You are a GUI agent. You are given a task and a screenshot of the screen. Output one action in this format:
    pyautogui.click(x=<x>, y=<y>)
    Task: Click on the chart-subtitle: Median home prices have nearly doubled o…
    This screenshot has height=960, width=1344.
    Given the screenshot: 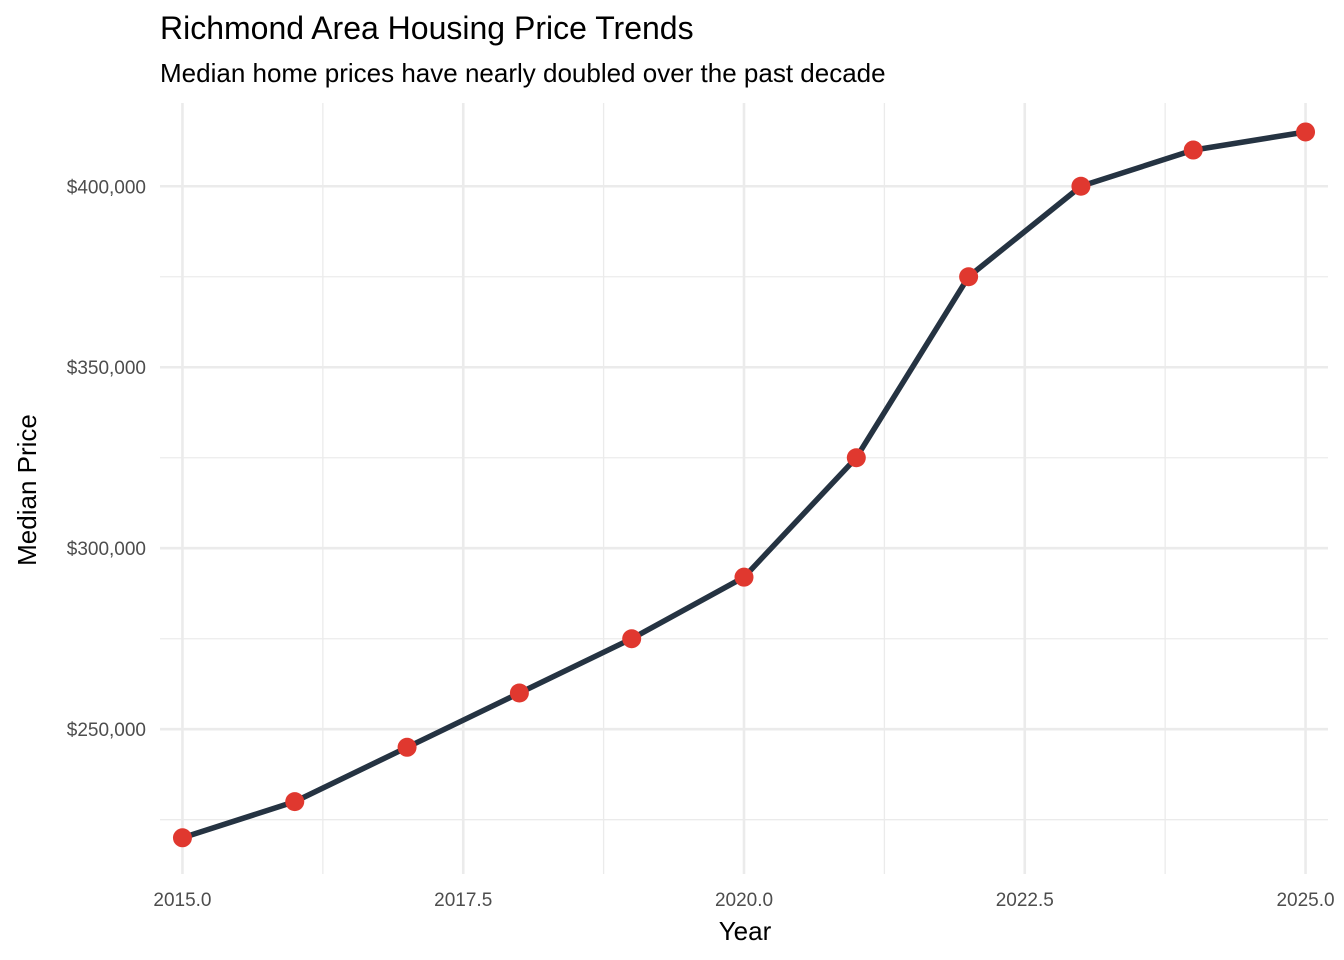 What is the action you would take?
    pyautogui.click(x=523, y=73)
    